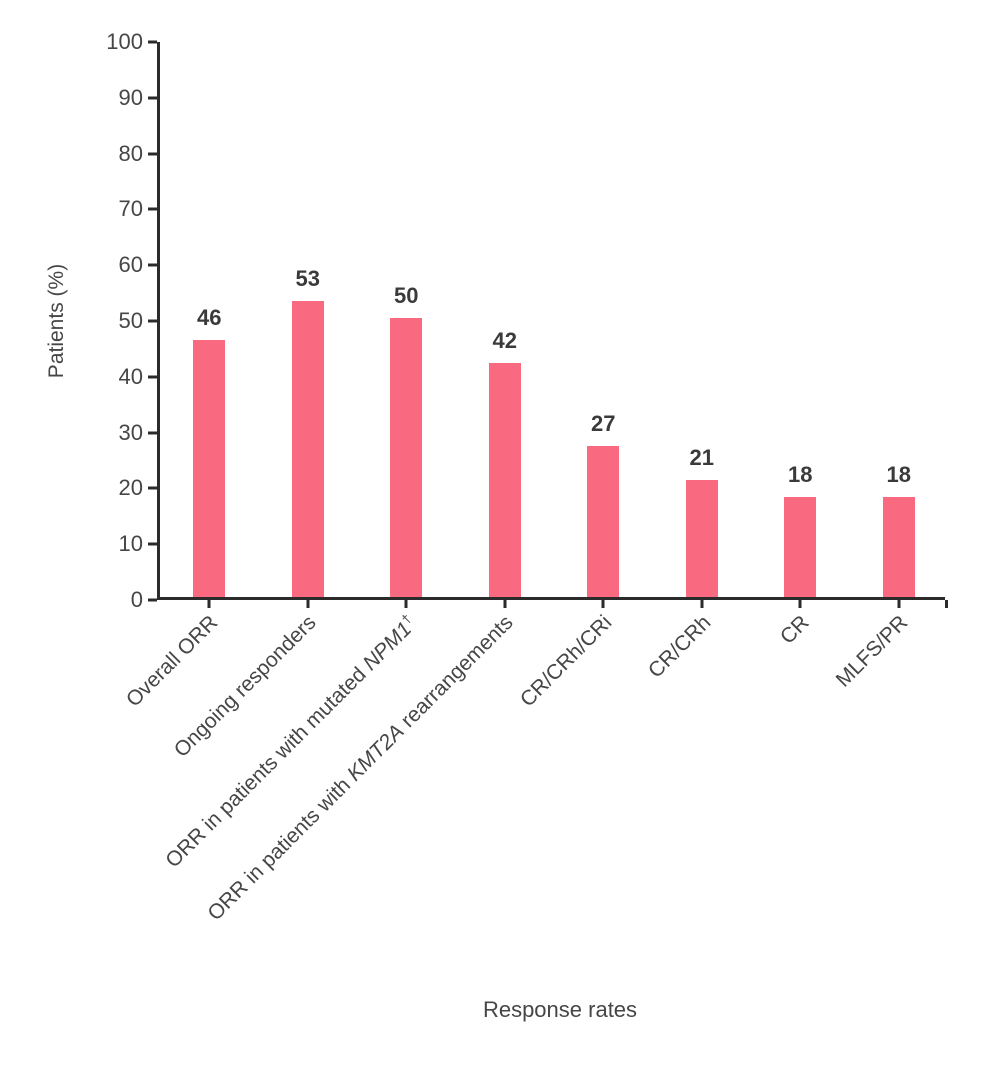 This screenshot has height=1074, width=1000. I want to click on x-axis-category-label: MLFS/PR, so click(871, 651).